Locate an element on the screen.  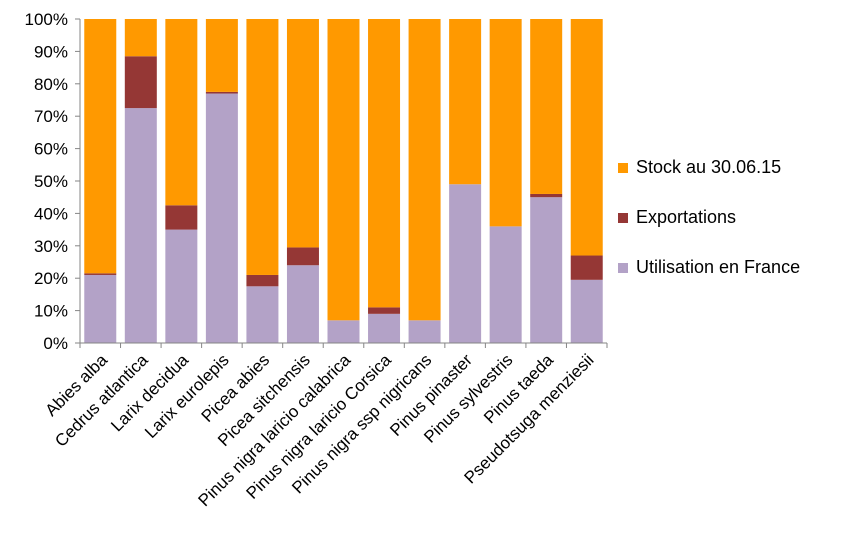
bar-utilisation-en-france-picea-abies is located at coordinates (262, 314).